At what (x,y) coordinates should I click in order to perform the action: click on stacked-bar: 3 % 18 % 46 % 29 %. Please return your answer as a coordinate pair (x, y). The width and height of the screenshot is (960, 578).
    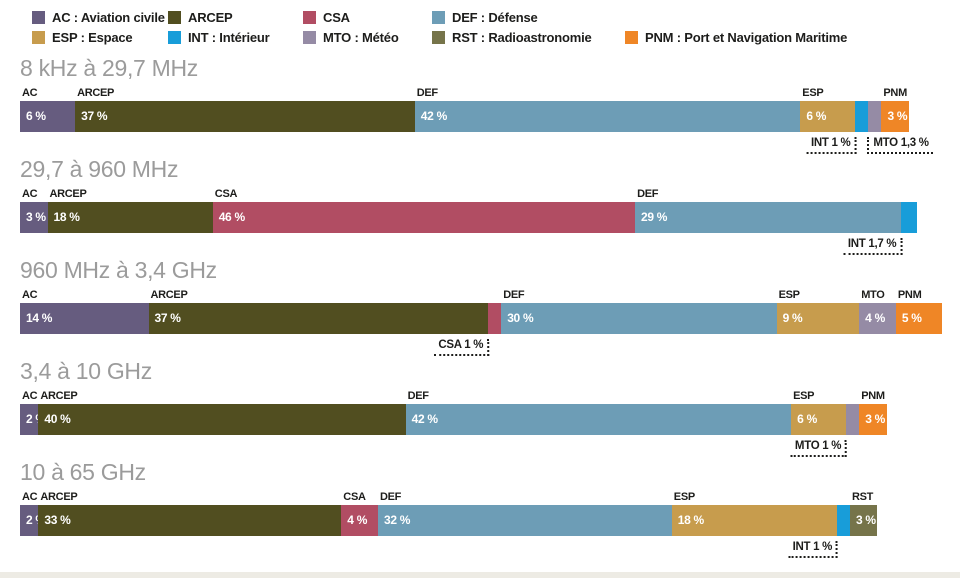
    Looking at the image, I should click on (468, 217).